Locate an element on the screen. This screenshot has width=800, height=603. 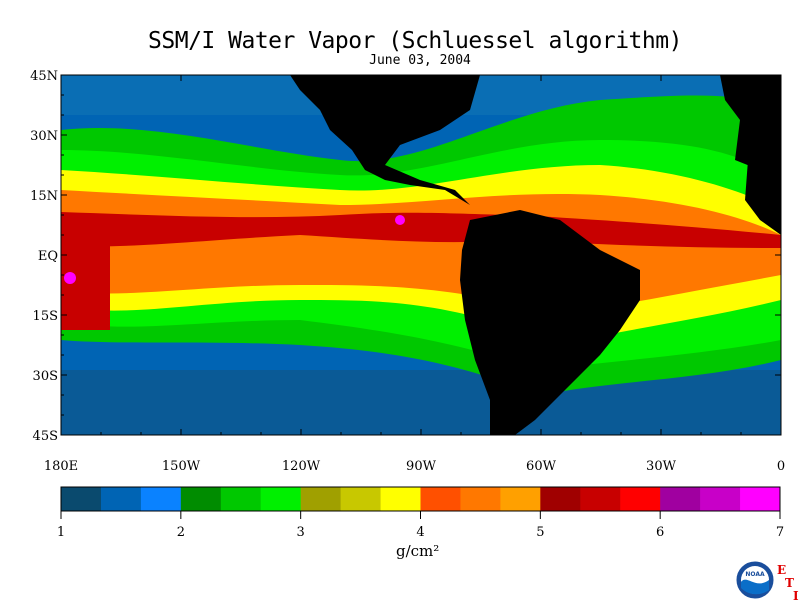
lat-label: 15N is located at coordinates (44, 196).